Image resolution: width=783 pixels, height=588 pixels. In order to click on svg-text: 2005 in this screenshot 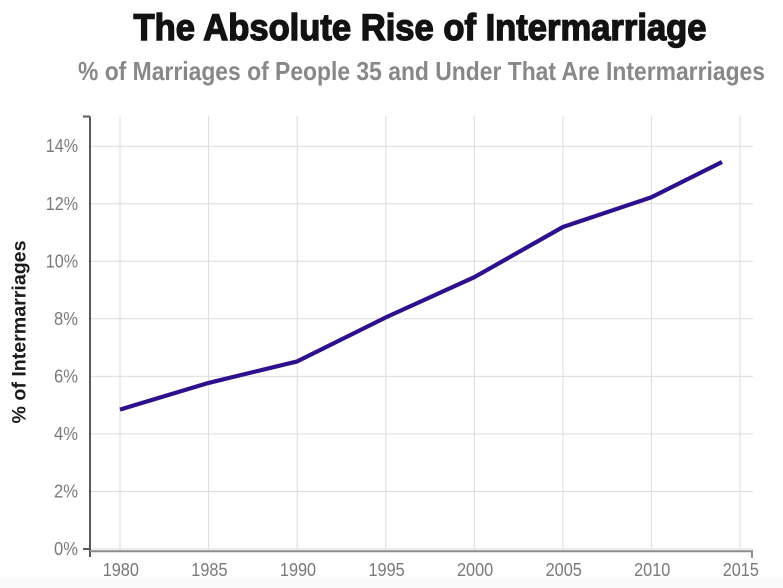, I will do `click(564, 569)`.